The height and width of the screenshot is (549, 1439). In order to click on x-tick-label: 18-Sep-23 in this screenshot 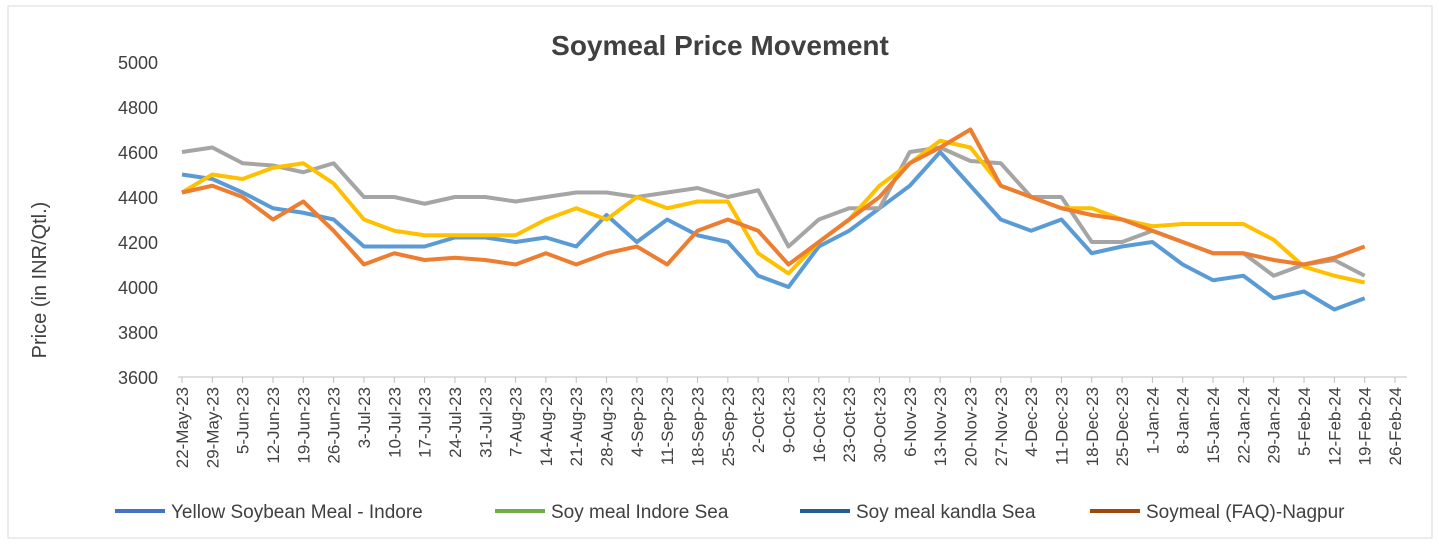, I will do `click(698, 426)`.